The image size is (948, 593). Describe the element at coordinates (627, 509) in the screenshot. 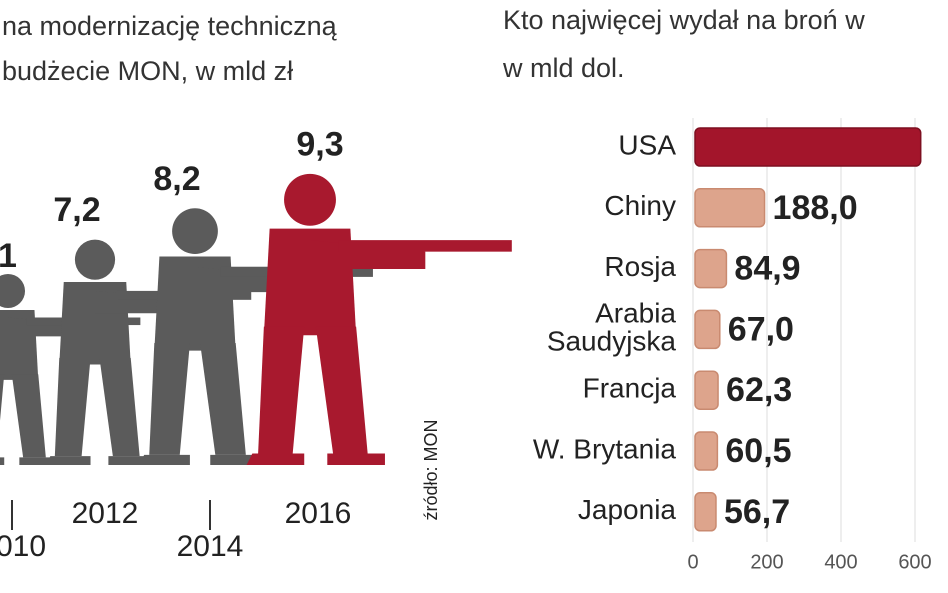

I see `y-tick-label: Japonia` at that location.